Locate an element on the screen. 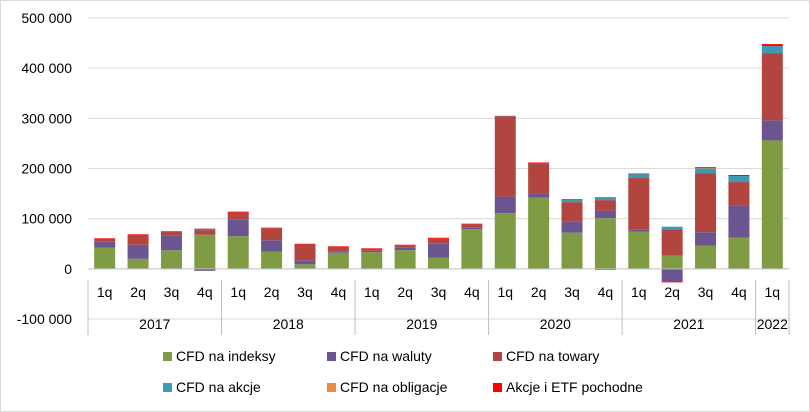 This screenshot has height=412, width=810. year-label: 2018 is located at coordinates (288, 324).